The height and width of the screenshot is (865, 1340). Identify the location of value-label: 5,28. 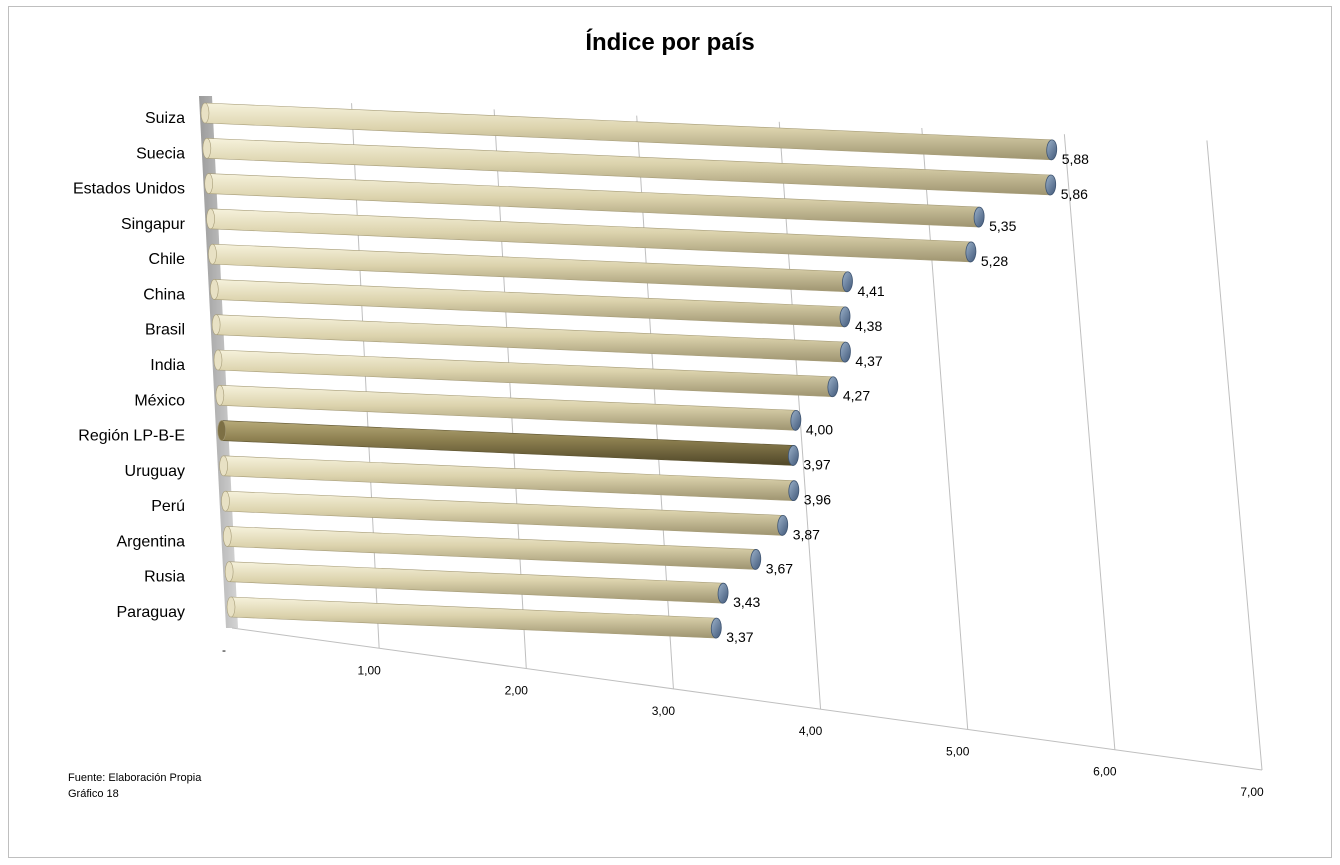
(994, 261).